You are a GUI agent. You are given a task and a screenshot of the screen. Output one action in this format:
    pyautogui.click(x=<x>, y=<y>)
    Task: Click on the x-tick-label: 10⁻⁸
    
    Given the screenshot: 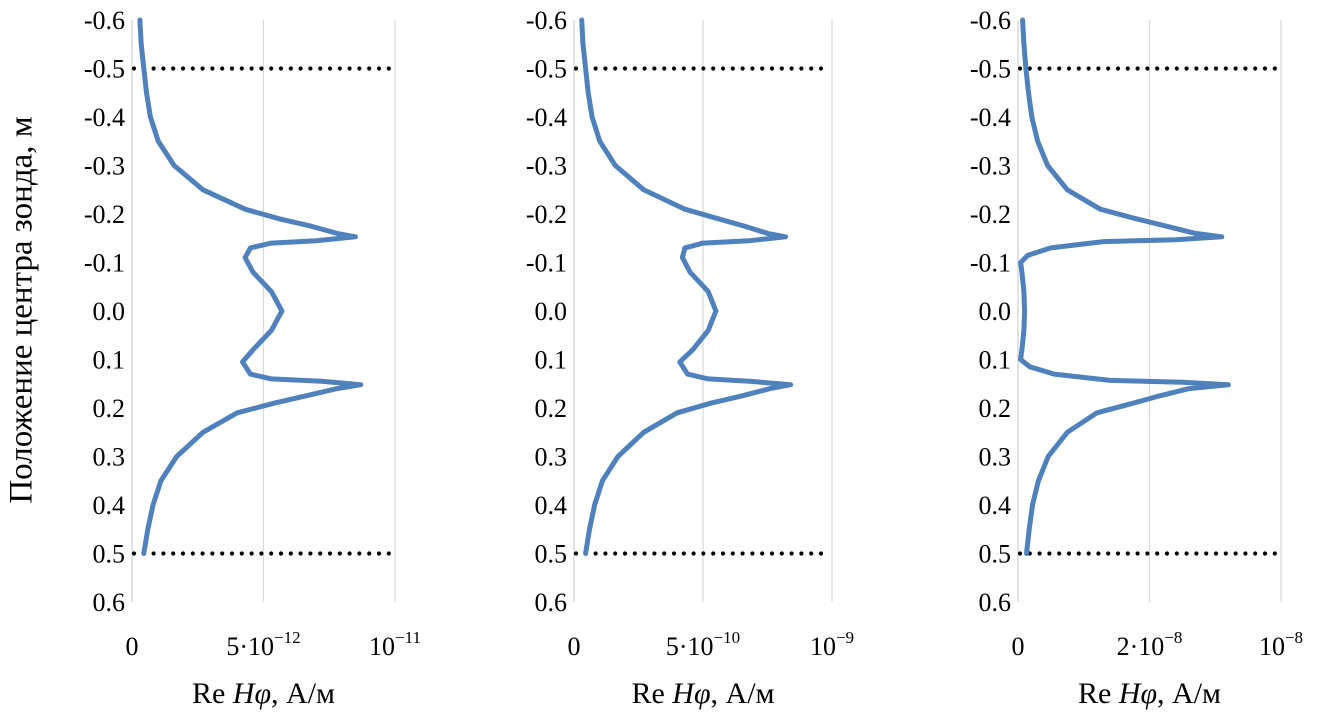 What is the action you would take?
    pyautogui.click(x=1281, y=644)
    